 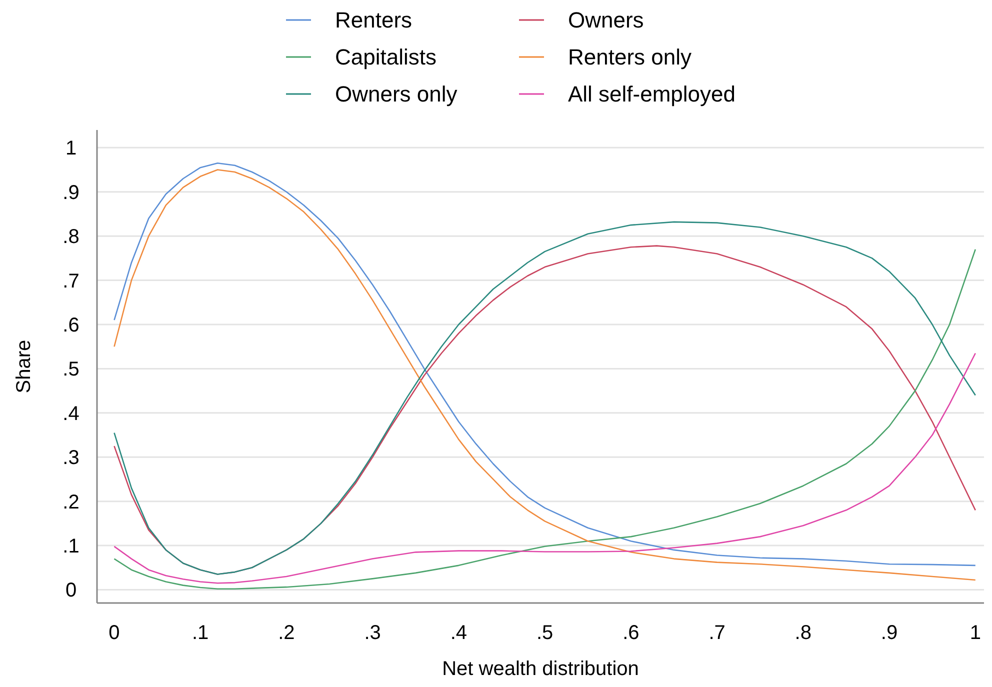 What do you see at coordinates (372, 633) in the screenshot?
I see `x-tick-label: .3` at bounding box center [372, 633].